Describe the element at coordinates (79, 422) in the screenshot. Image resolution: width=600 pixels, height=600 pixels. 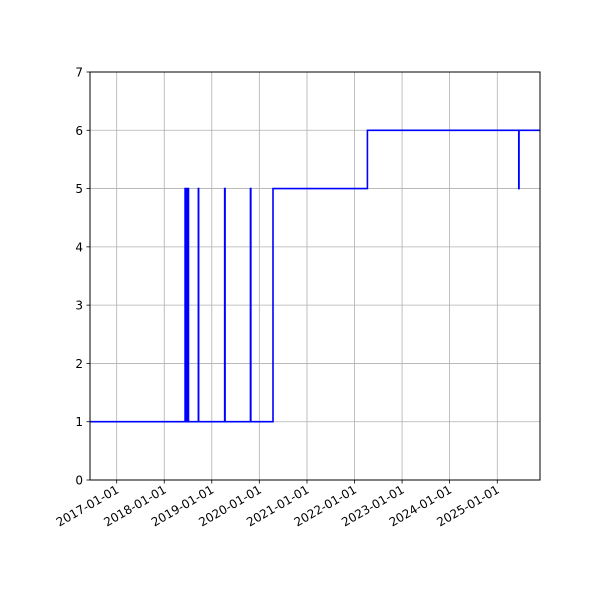
I see `y-tick-label: 1` at that location.